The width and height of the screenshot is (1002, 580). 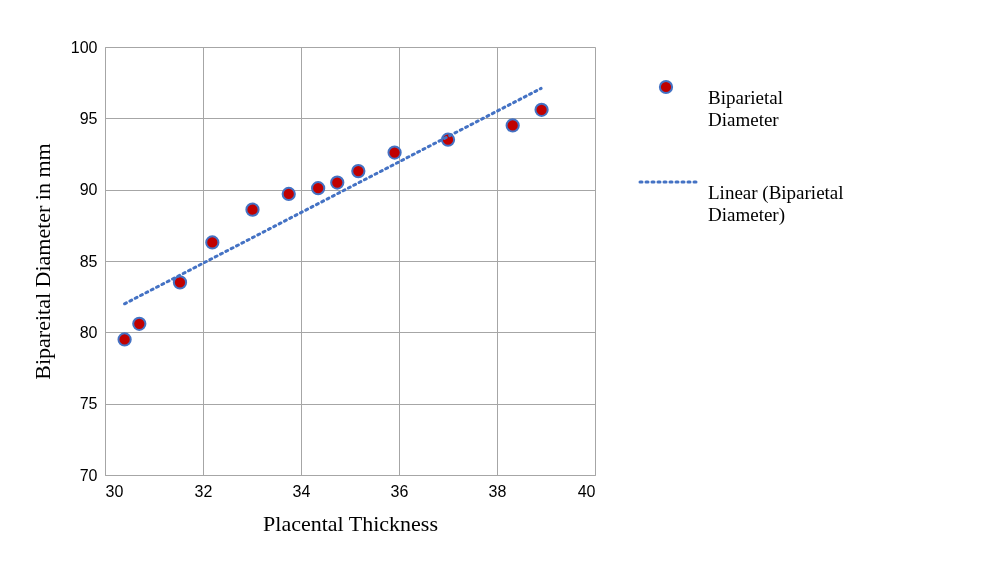 I want to click on x-axis-title: Placental Thickness, so click(x=350, y=523).